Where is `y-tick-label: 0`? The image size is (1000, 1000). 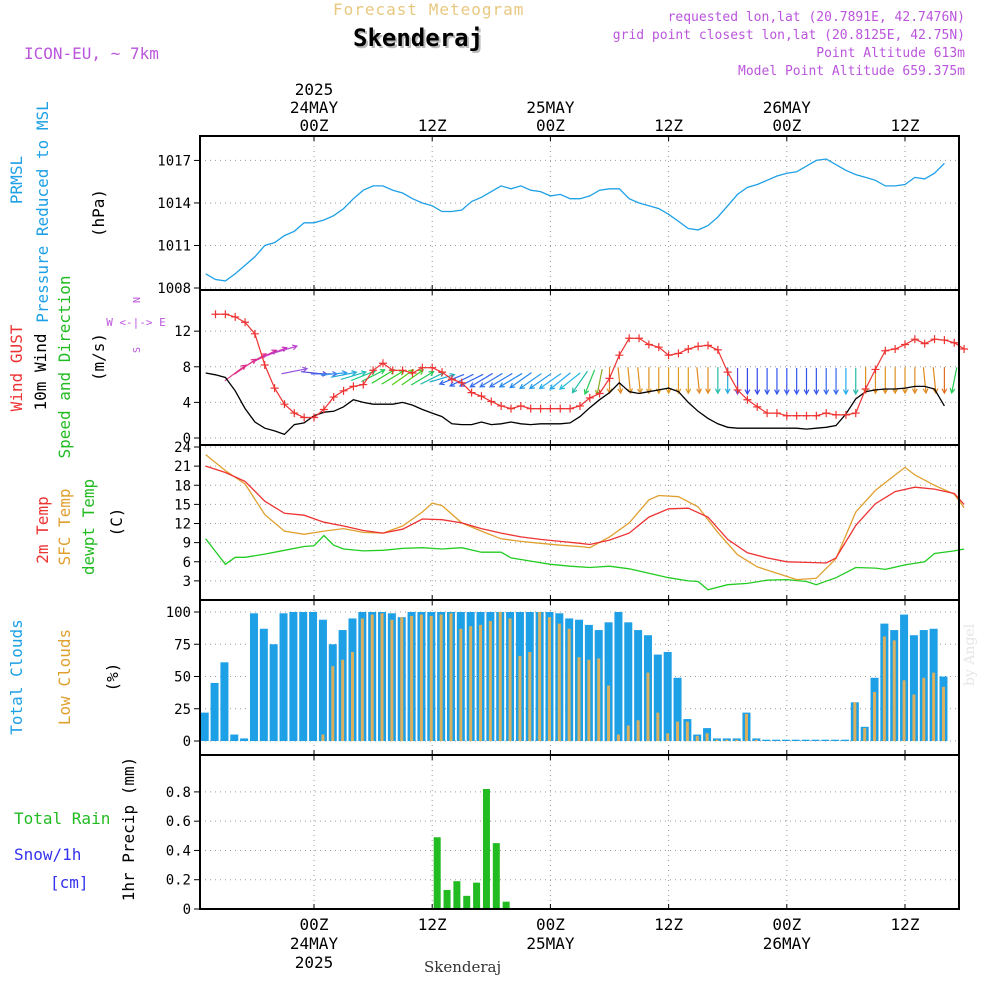 y-tick-label: 0 is located at coordinates (187, 742).